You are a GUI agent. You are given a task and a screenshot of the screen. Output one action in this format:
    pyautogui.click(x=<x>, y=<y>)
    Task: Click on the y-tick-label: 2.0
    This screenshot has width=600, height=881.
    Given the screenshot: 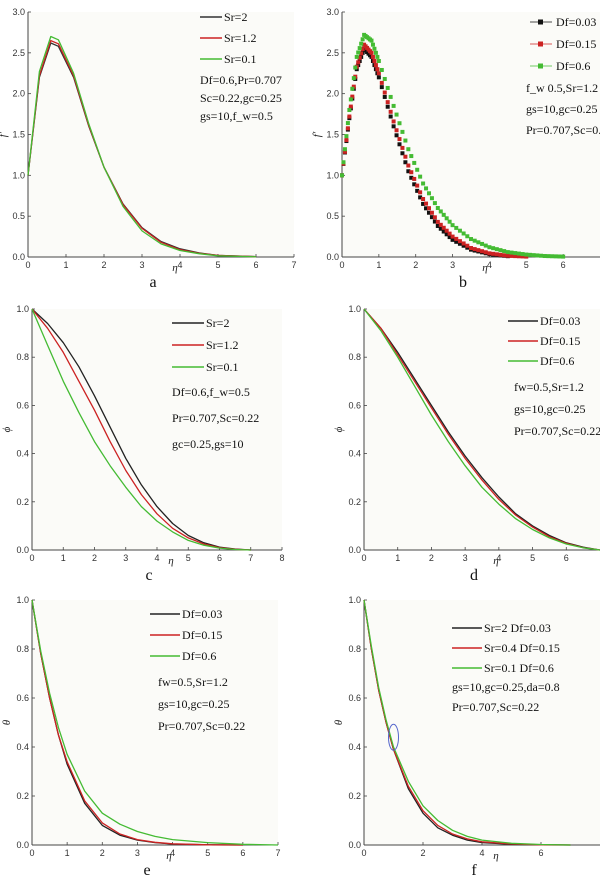 What is the action you would take?
    pyautogui.click(x=332, y=94)
    